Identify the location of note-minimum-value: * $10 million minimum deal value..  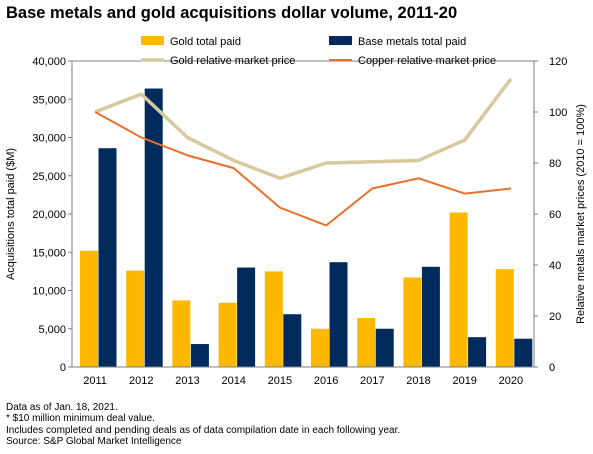
(80, 419).